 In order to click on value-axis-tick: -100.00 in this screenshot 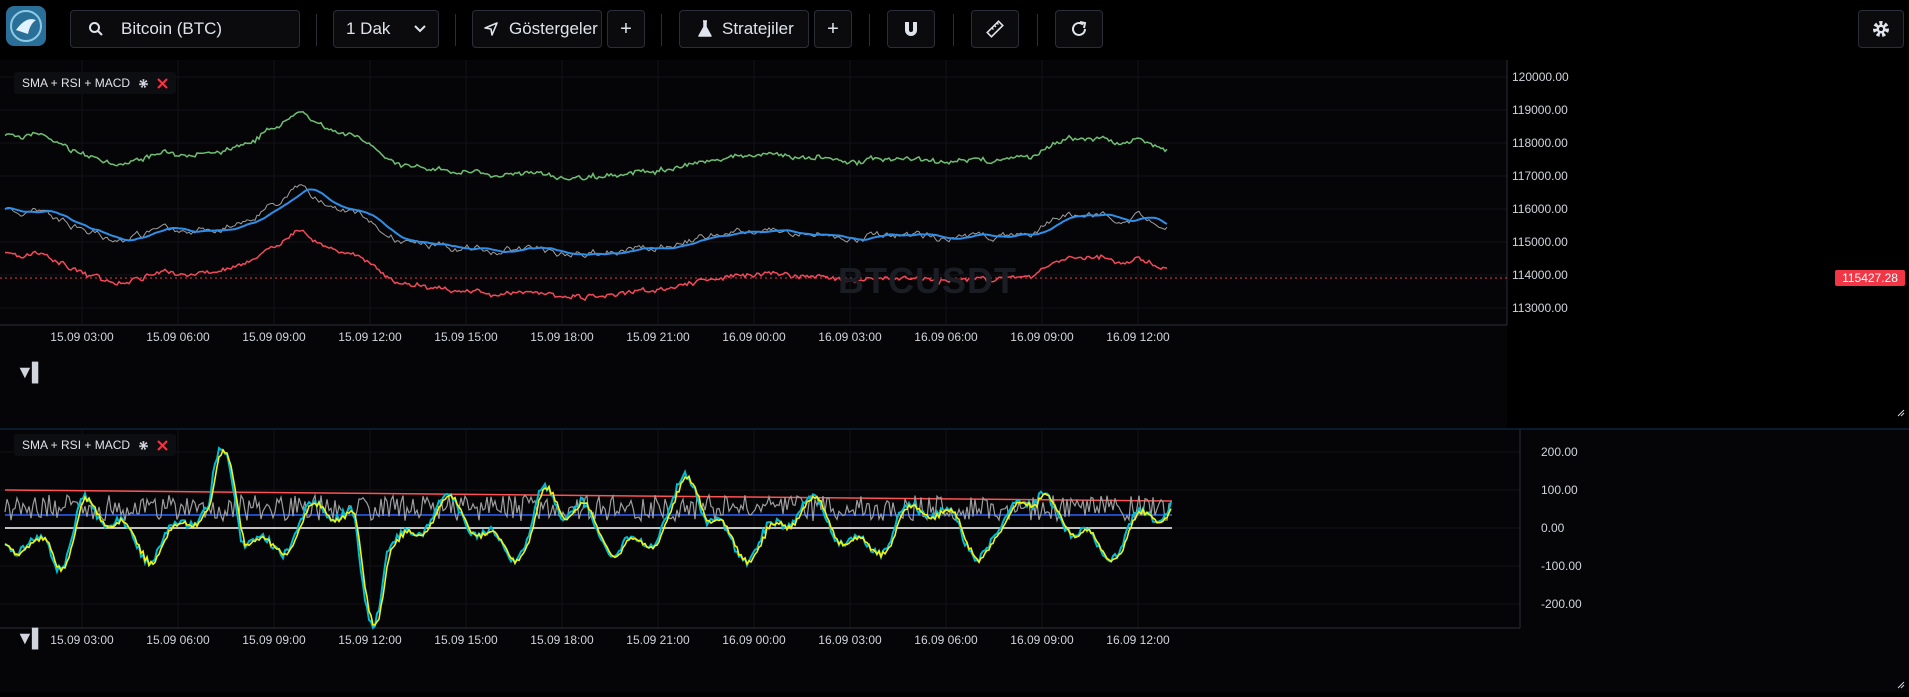, I will do `click(1561, 566)`.